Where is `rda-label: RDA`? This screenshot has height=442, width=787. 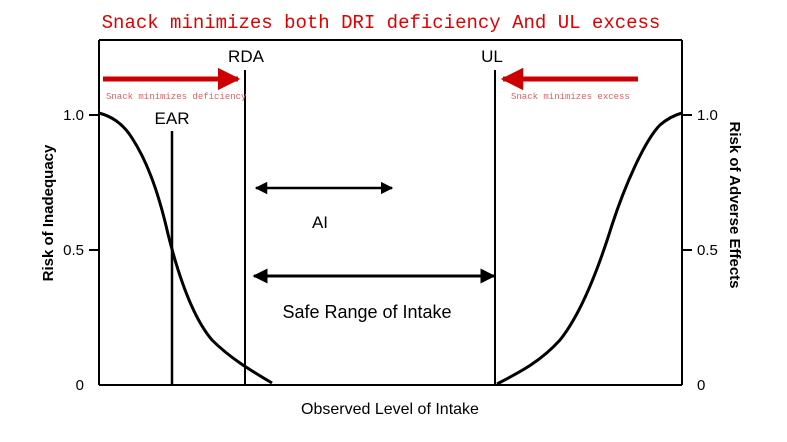
rda-label: RDA is located at coordinates (246, 56).